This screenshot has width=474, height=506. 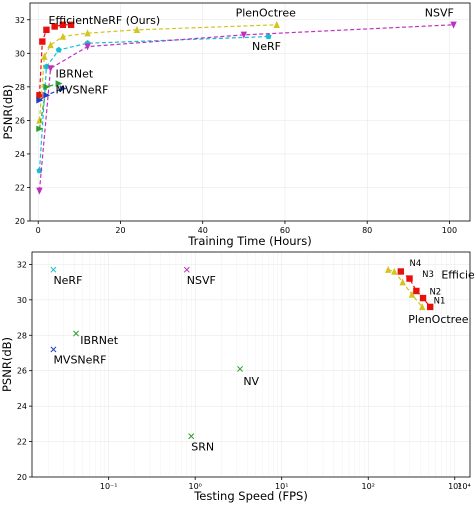 I want to click on bottom-y-axis-title: PSNR(dB), so click(x=7, y=364).